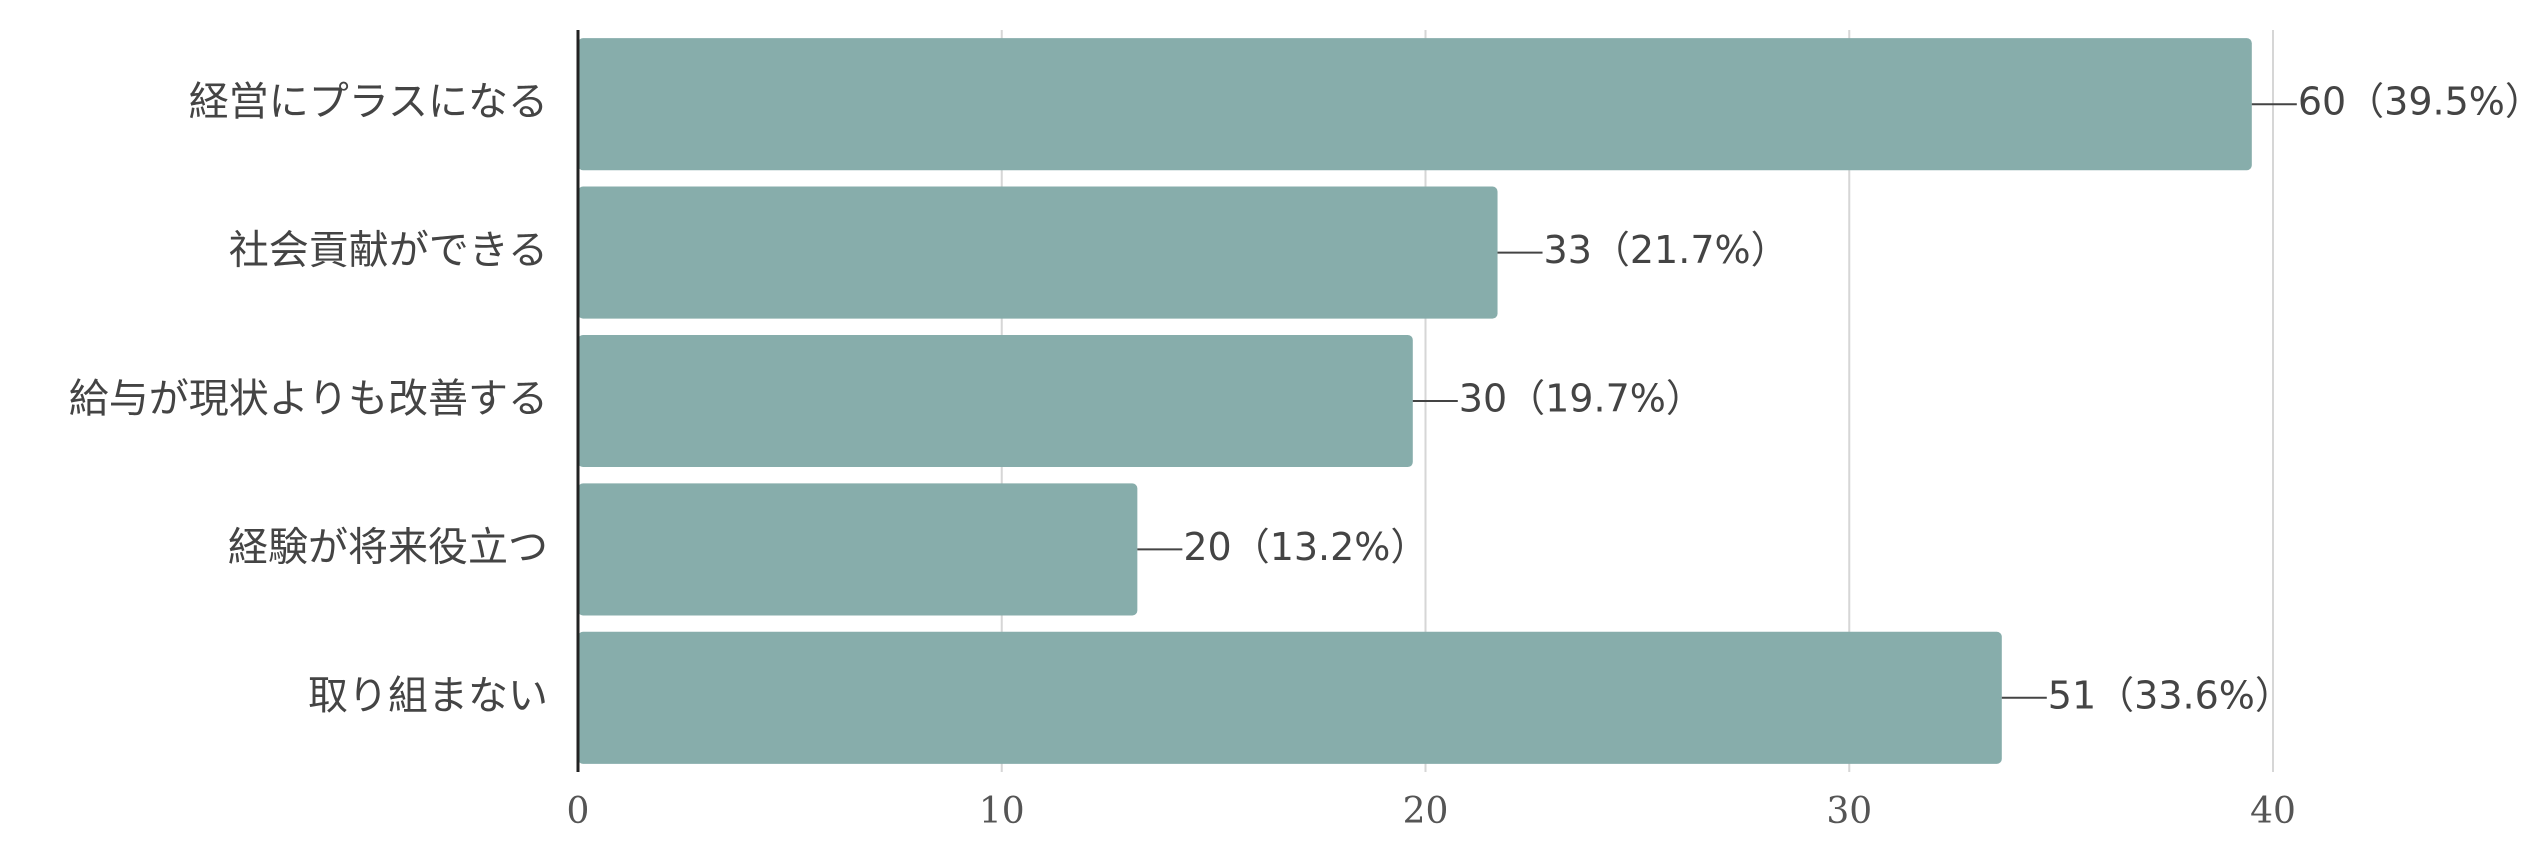 This screenshot has height=849, width=2537. What do you see at coordinates (1666, 250) in the screenshot?
I see `value-label: 33（21.7%）` at bounding box center [1666, 250].